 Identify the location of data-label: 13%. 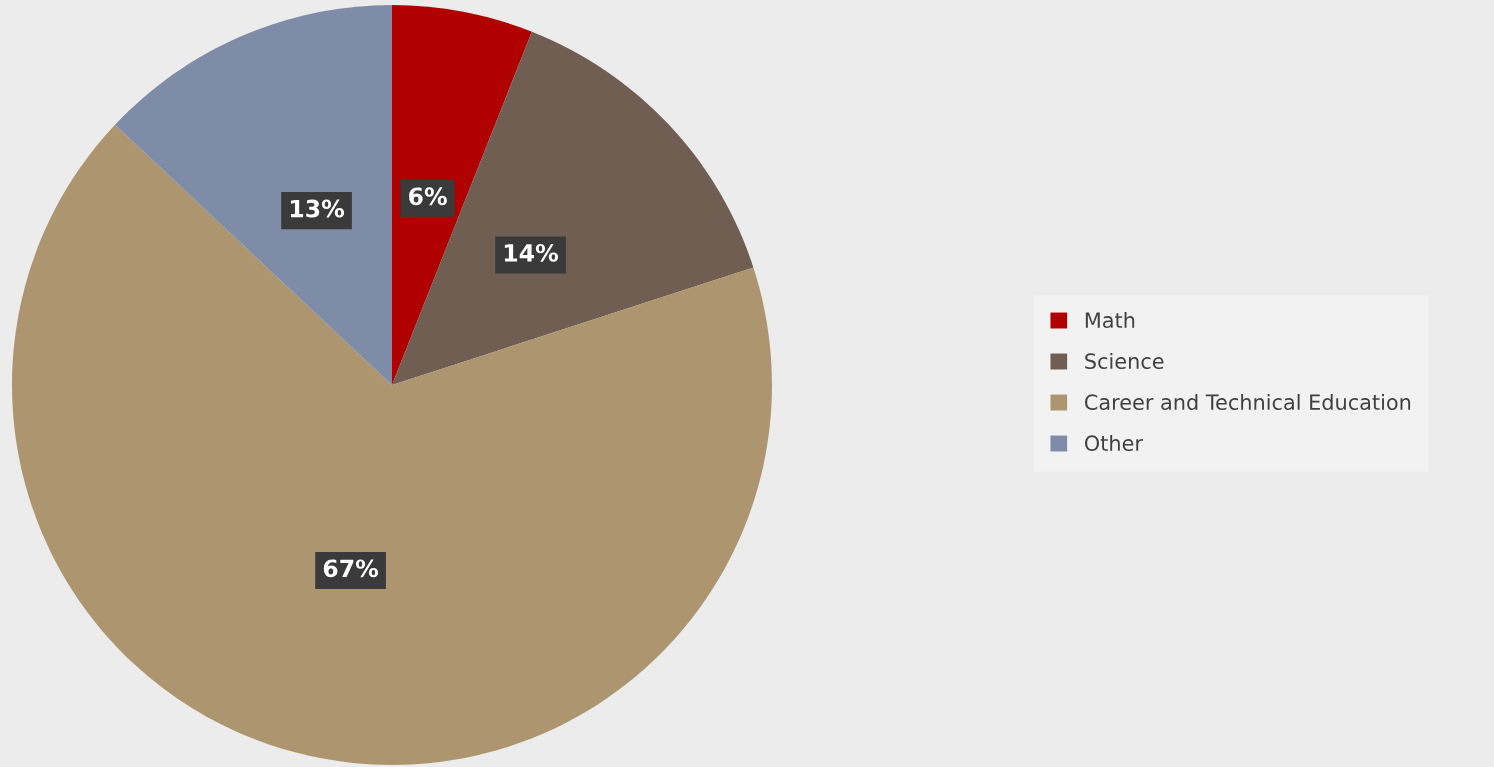
(317, 208).